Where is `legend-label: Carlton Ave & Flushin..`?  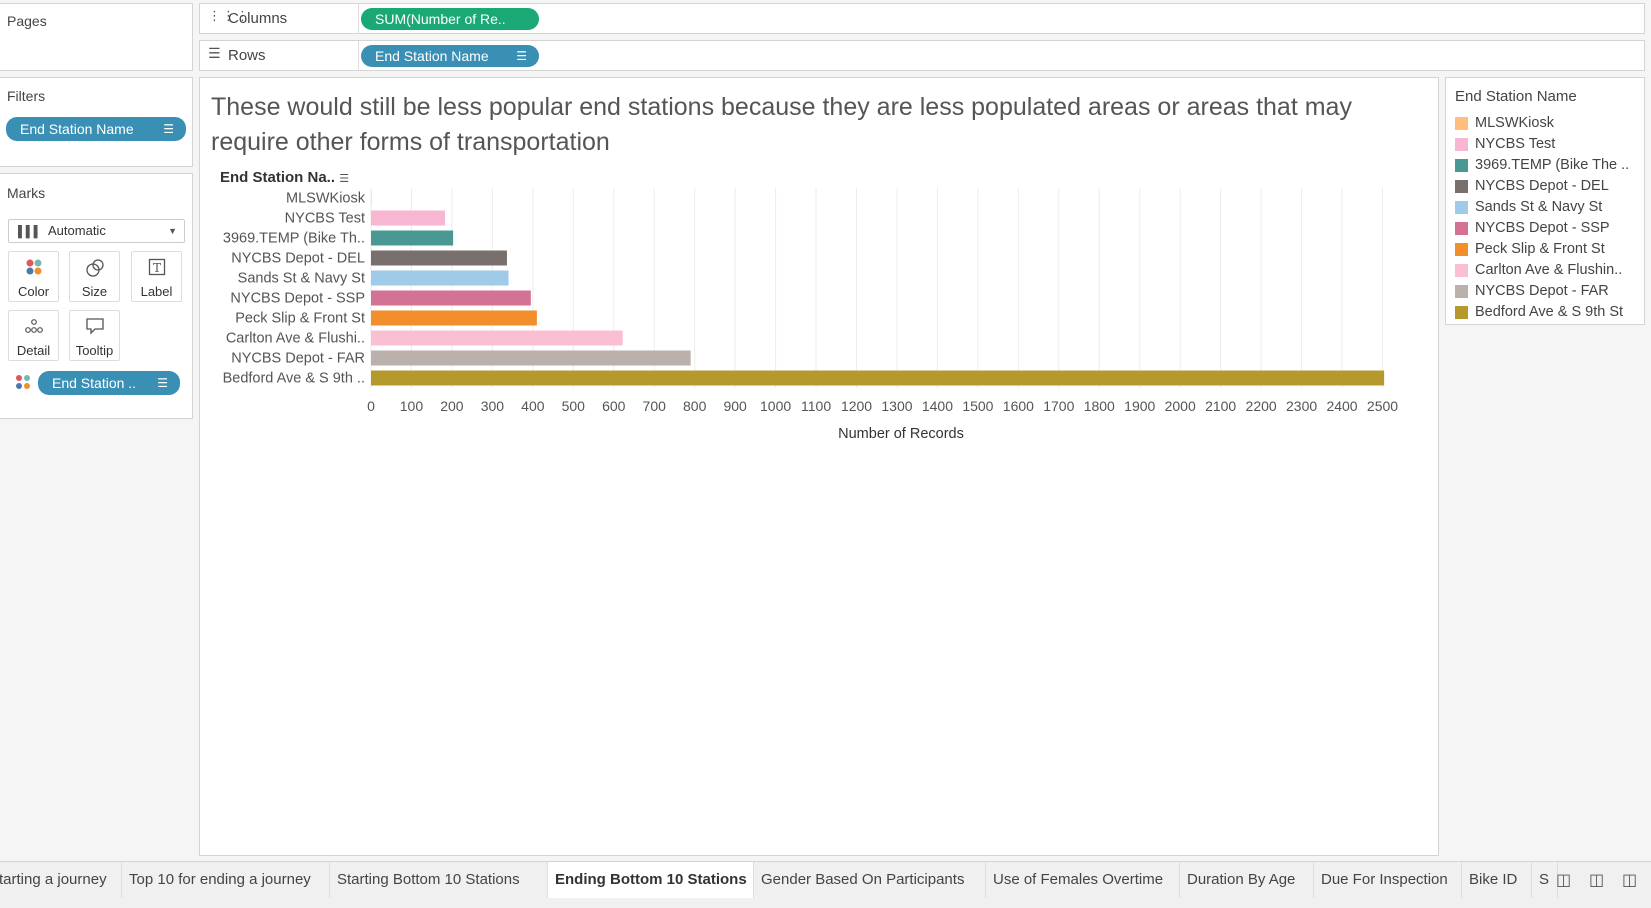 legend-label: Carlton Ave & Flushin.. is located at coordinates (1549, 270).